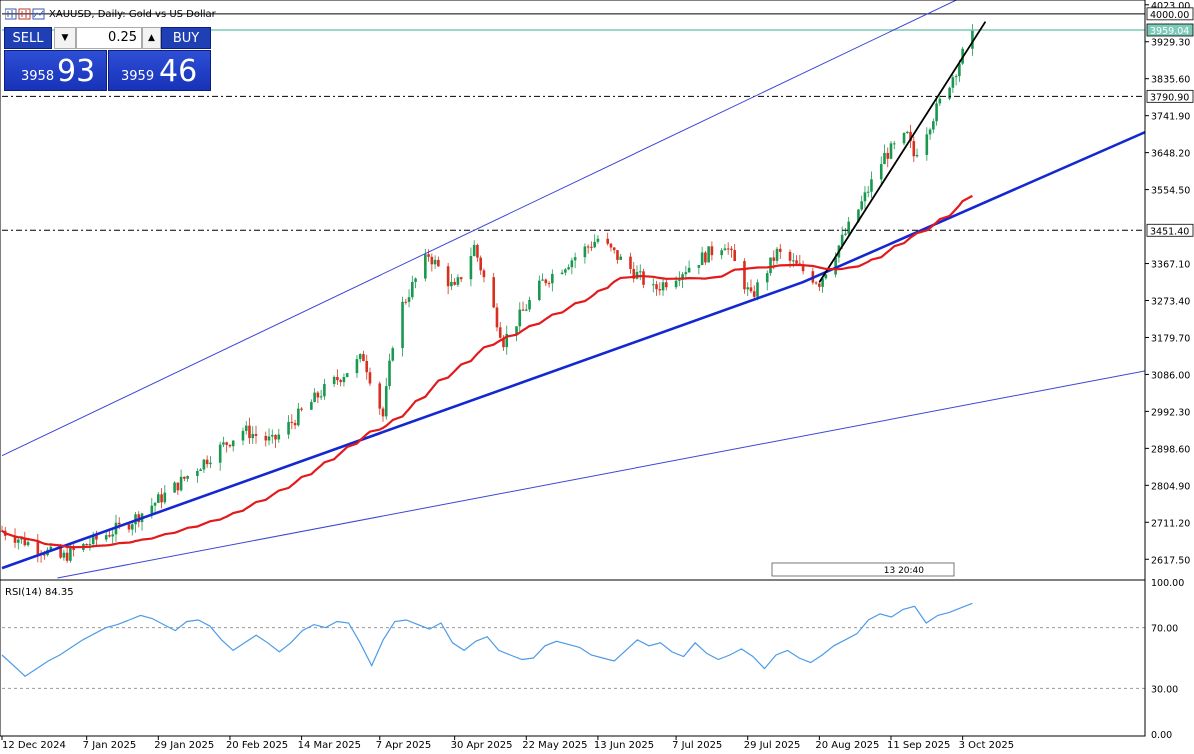 This screenshot has height=754, width=1194. I want to click on volume-input: 0.25, so click(109, 38).